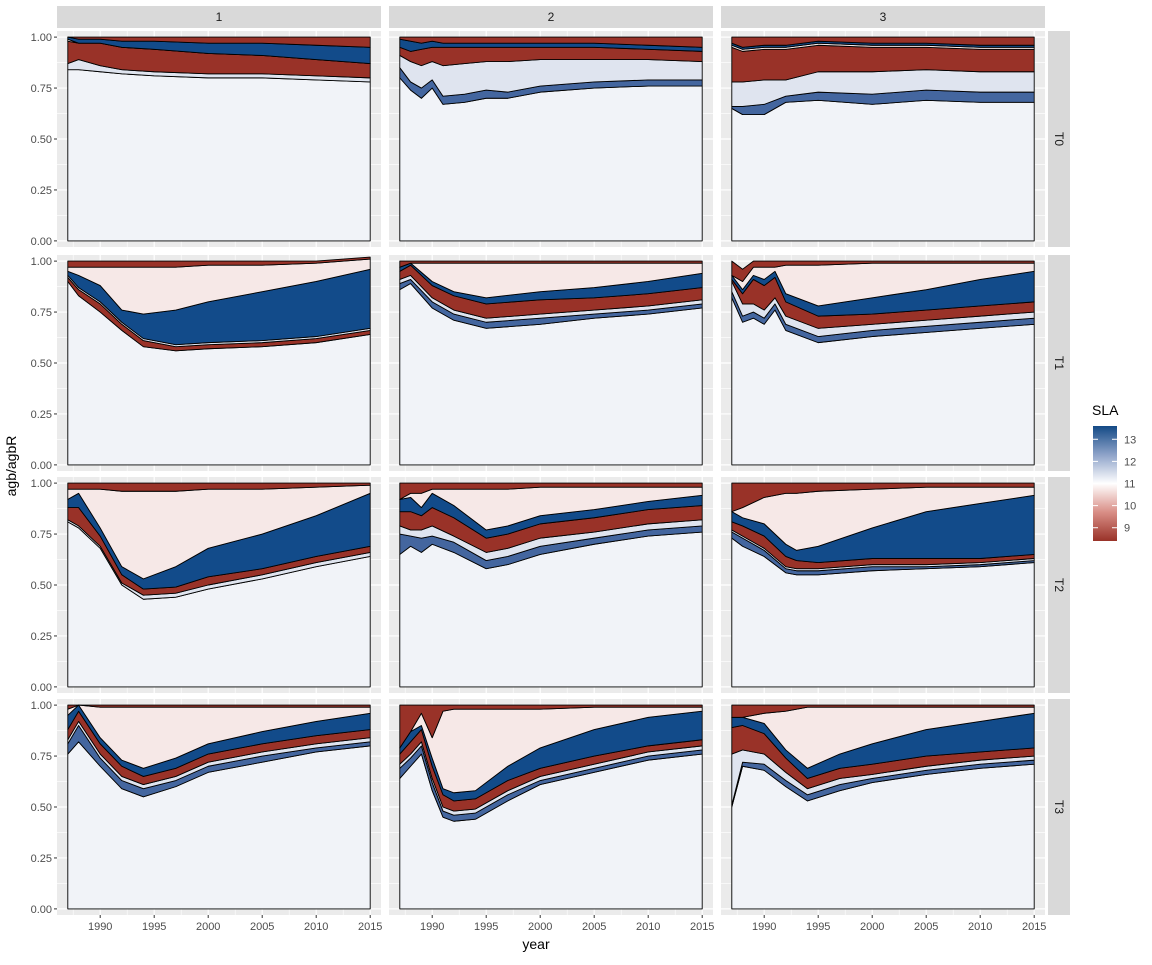  I want to click on panel-3-T0, so click(883, 139).